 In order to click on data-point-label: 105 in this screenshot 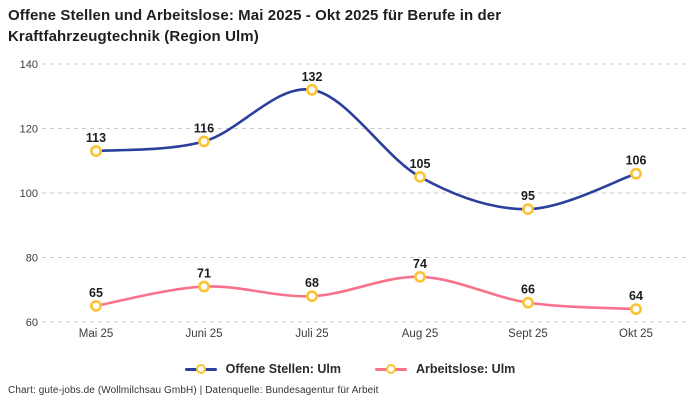, I will do `click(420, 164)`.